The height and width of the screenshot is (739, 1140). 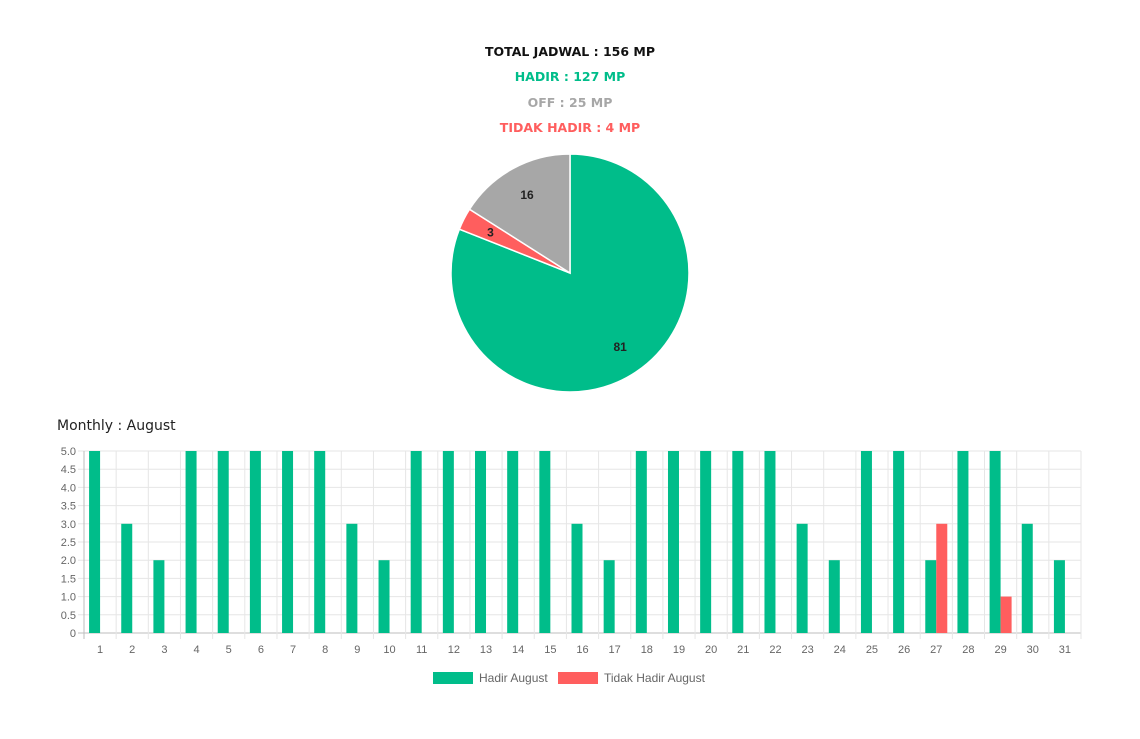 I want to click on x-tick-label: 20, so click(x=711, y=650).